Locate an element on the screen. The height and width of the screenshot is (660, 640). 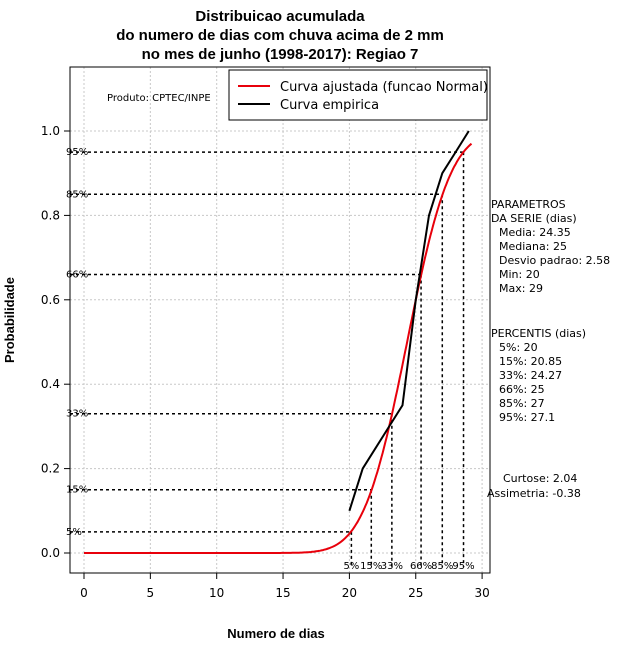
param-max: Max: 29 is located at coordinates (521, 288).